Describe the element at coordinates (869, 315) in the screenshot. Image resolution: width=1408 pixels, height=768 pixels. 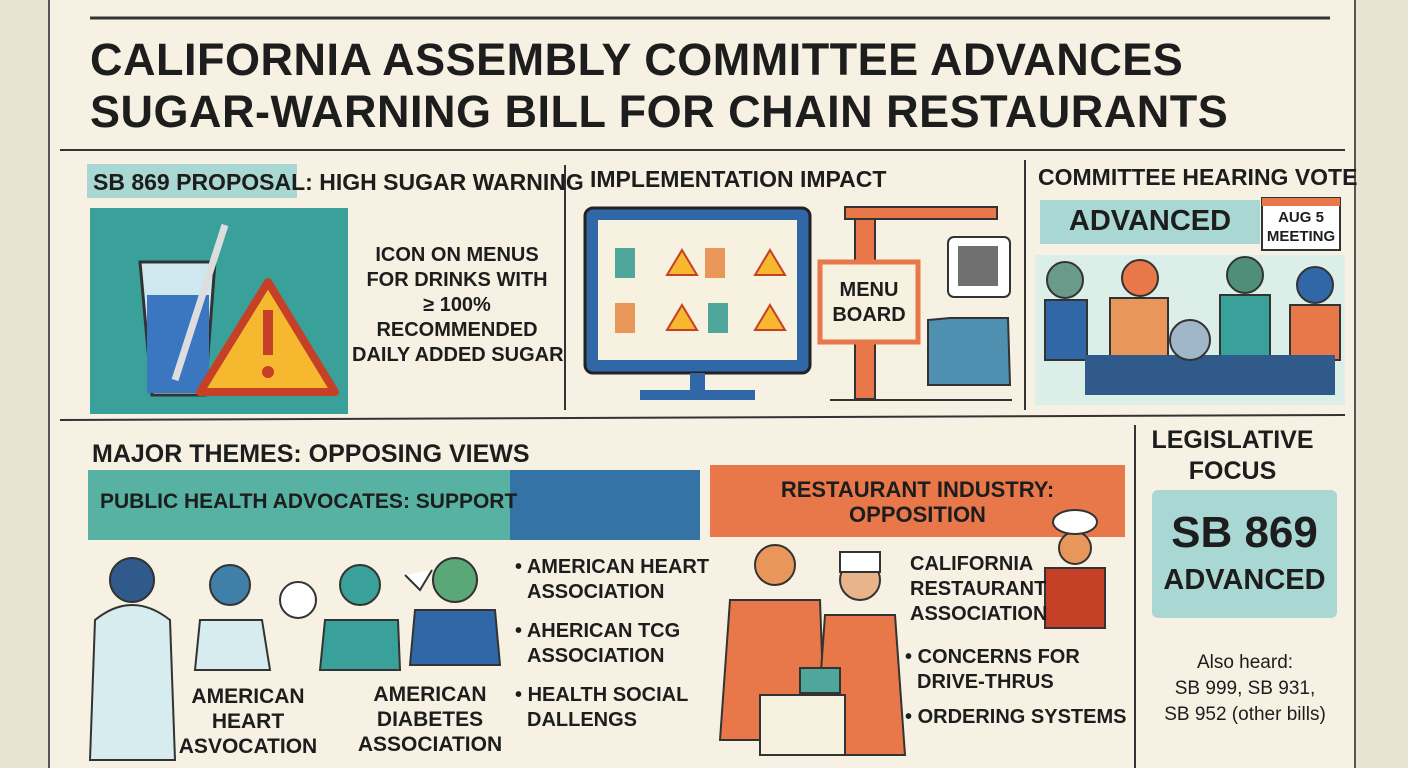
I see `line: BOARD` at that location.